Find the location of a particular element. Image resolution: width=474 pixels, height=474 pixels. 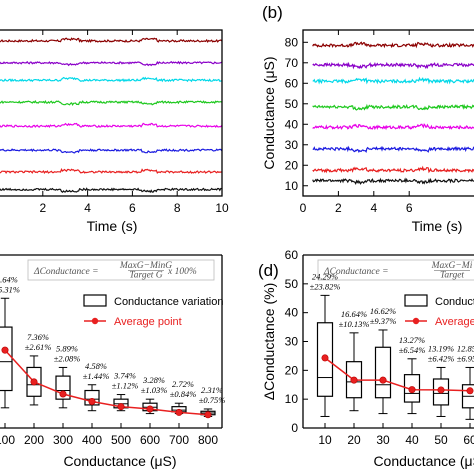

formula-denominator: Target is located at coordinates (452, 276).